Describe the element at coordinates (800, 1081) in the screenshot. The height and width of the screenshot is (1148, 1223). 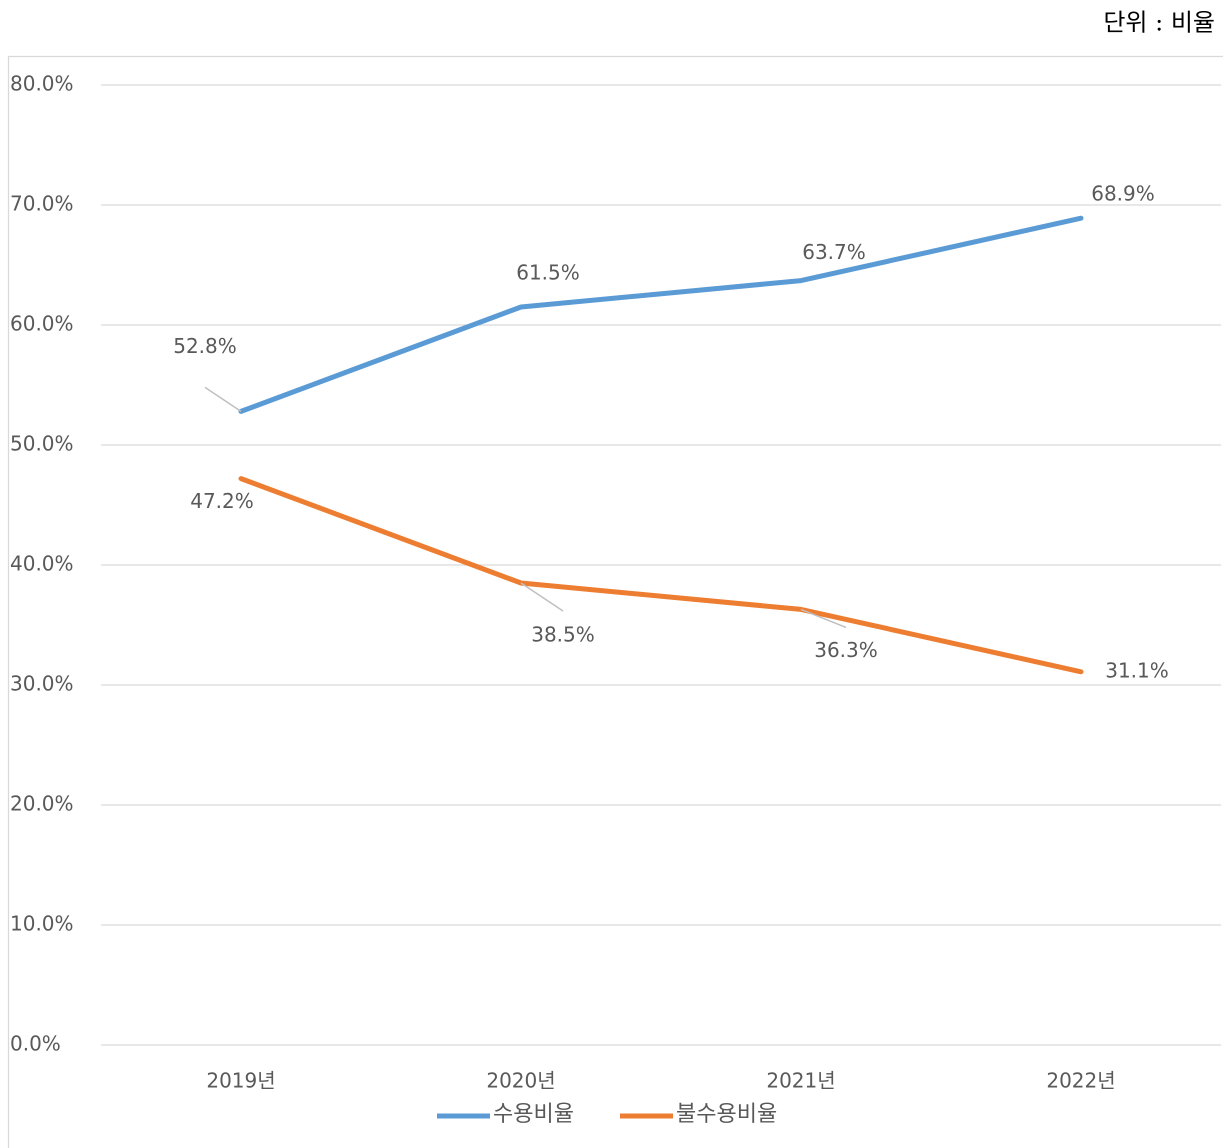
I see `x-tick-label: 2021년` at that location.